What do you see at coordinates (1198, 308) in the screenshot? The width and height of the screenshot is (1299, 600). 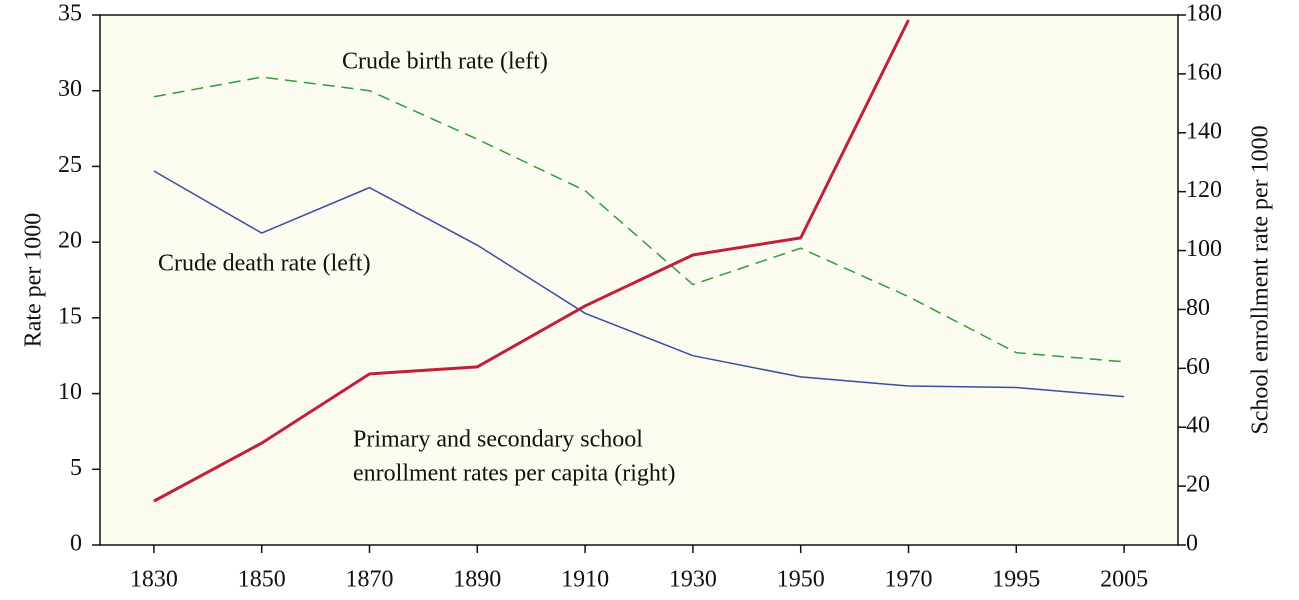 I see `y2-tick-label: 80` at bounding box center [1198, 308].